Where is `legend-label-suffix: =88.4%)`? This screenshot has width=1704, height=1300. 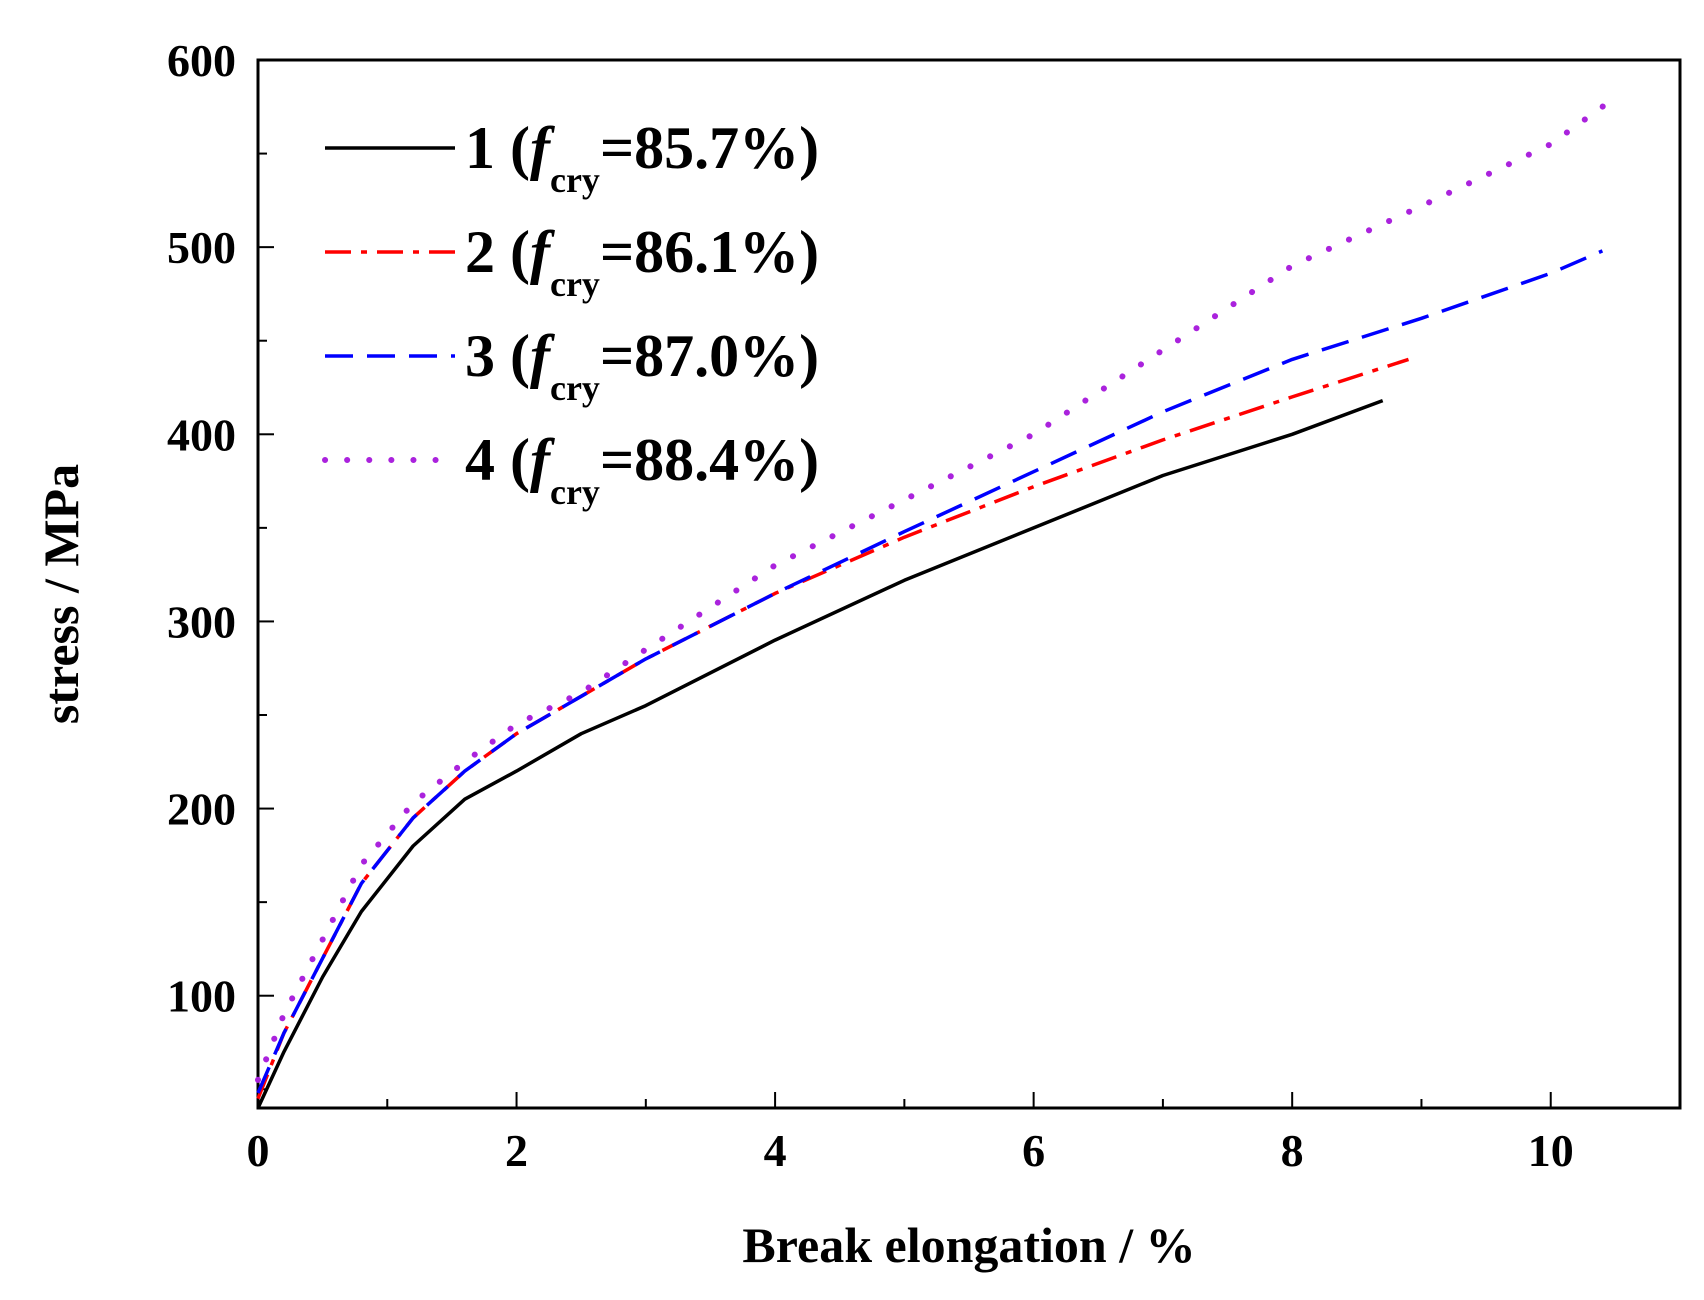 legend-label-suffix: =88.4%) is located at coordinates (709, 460).